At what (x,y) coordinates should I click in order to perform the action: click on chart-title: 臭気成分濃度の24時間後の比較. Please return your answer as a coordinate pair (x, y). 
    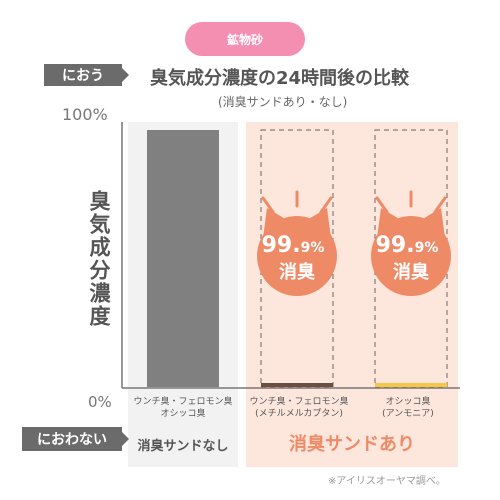
    Looking at the image, I should click on (280, 78).